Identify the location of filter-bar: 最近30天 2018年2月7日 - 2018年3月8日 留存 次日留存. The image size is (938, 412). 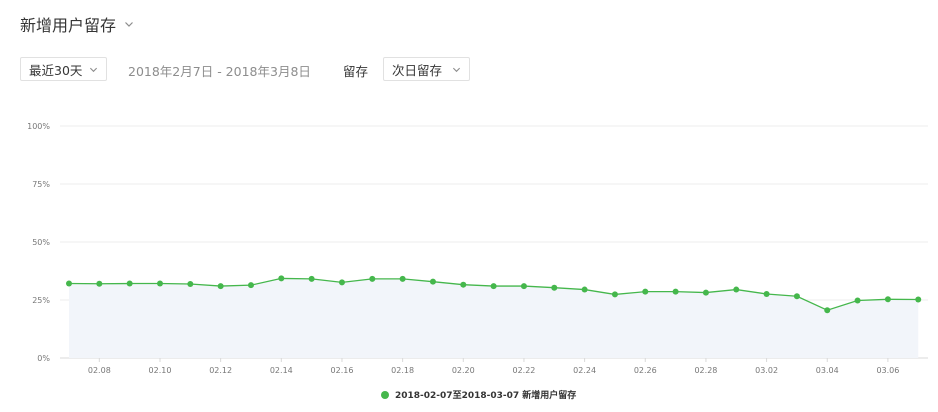
(470, 70).